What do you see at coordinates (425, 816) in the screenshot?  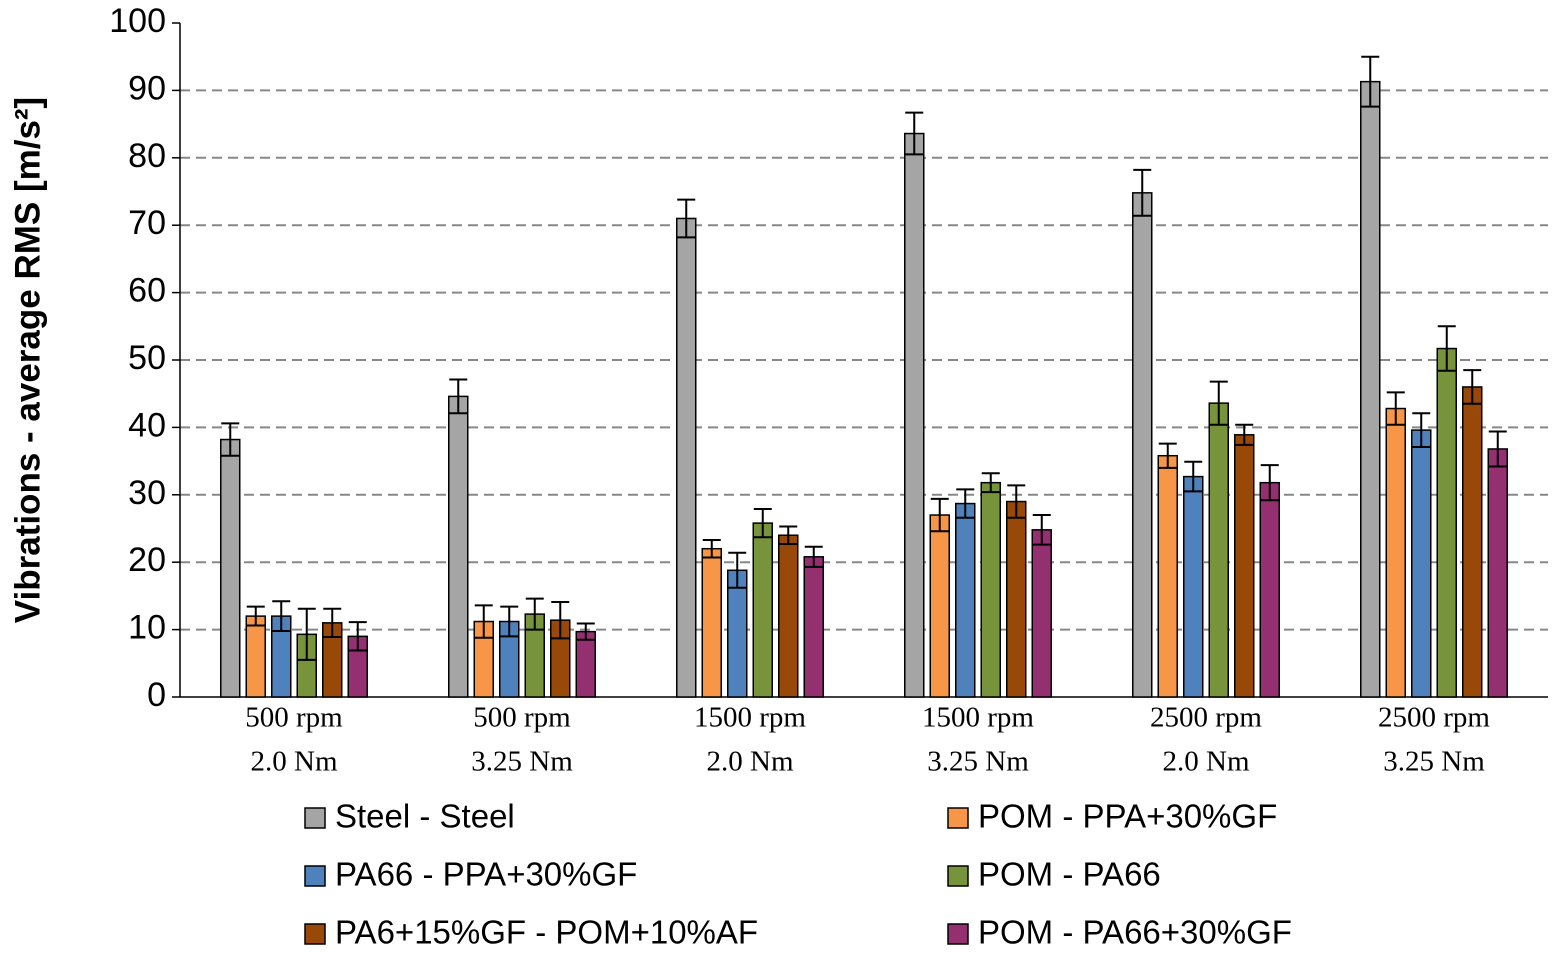 I see `legend-label: Steel - Steel` at bounding box center [425, 816].